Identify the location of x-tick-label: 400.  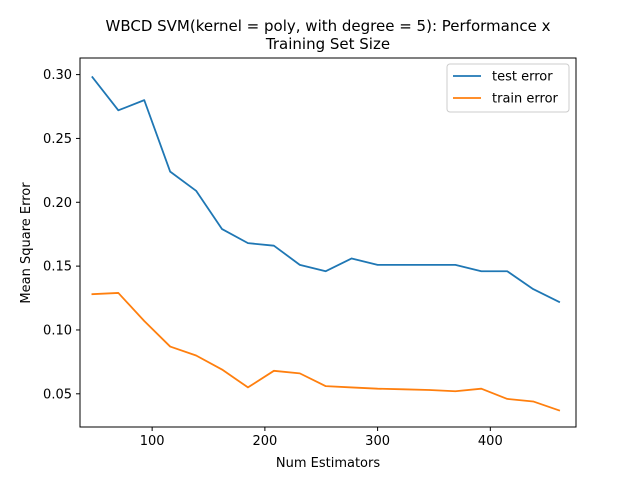
(490, 441).